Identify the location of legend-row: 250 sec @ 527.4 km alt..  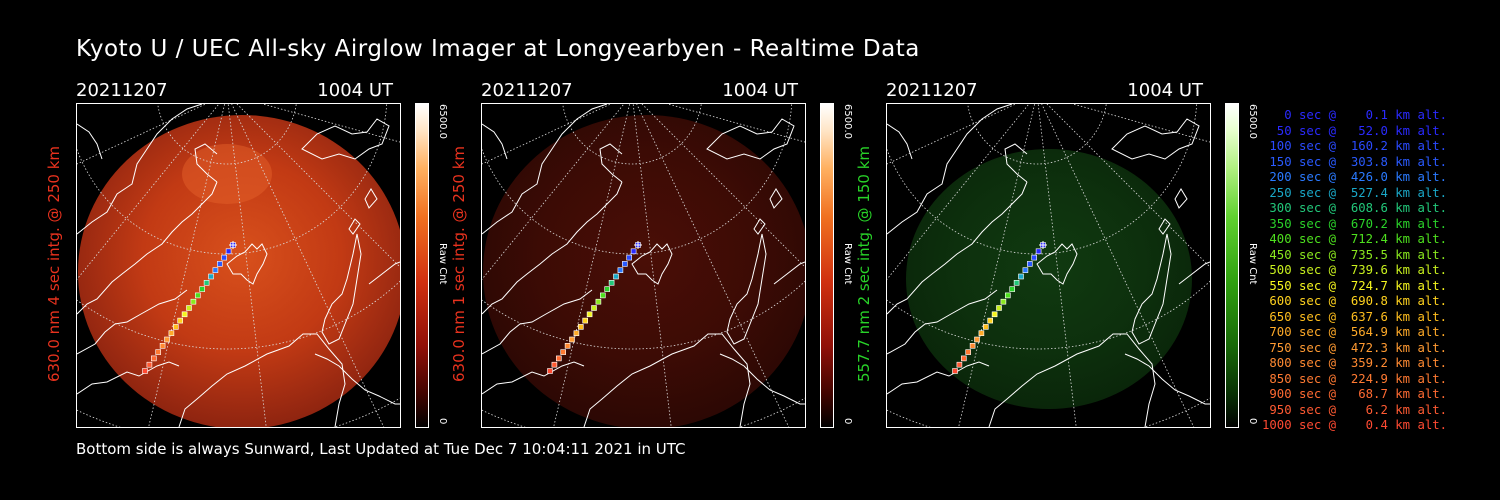
(1355, 192).